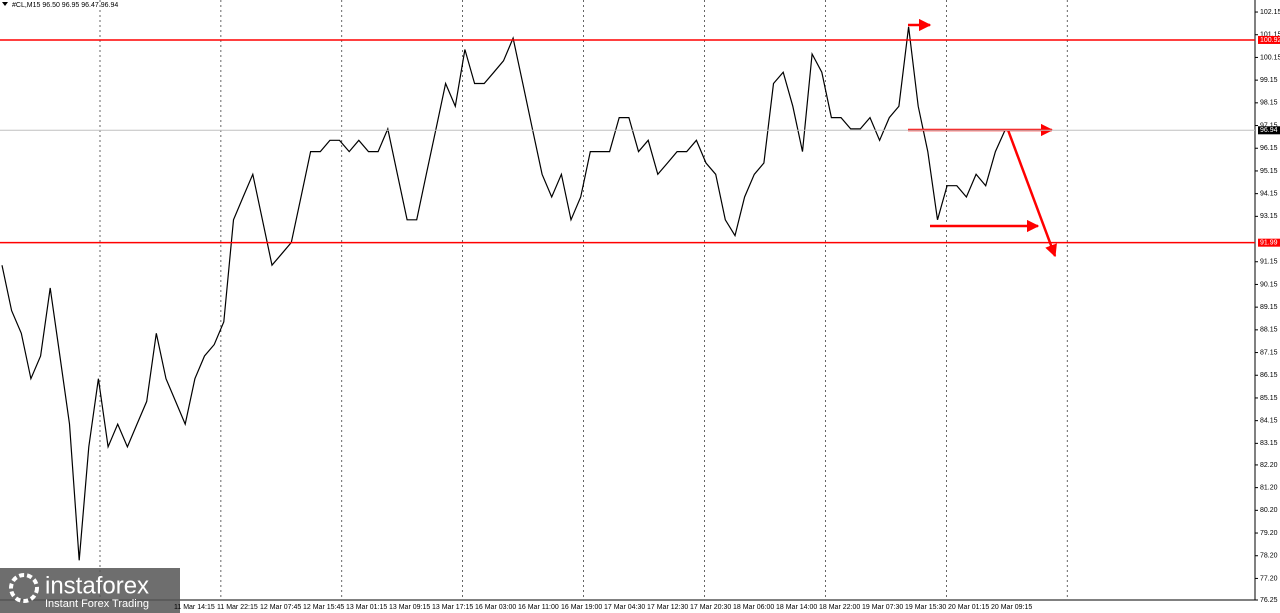  What do you see at coordinates (710, 607) in the screenshot?
I see `x-tick-label: 17 Mar 20:30` at bounding box center [710, 607].